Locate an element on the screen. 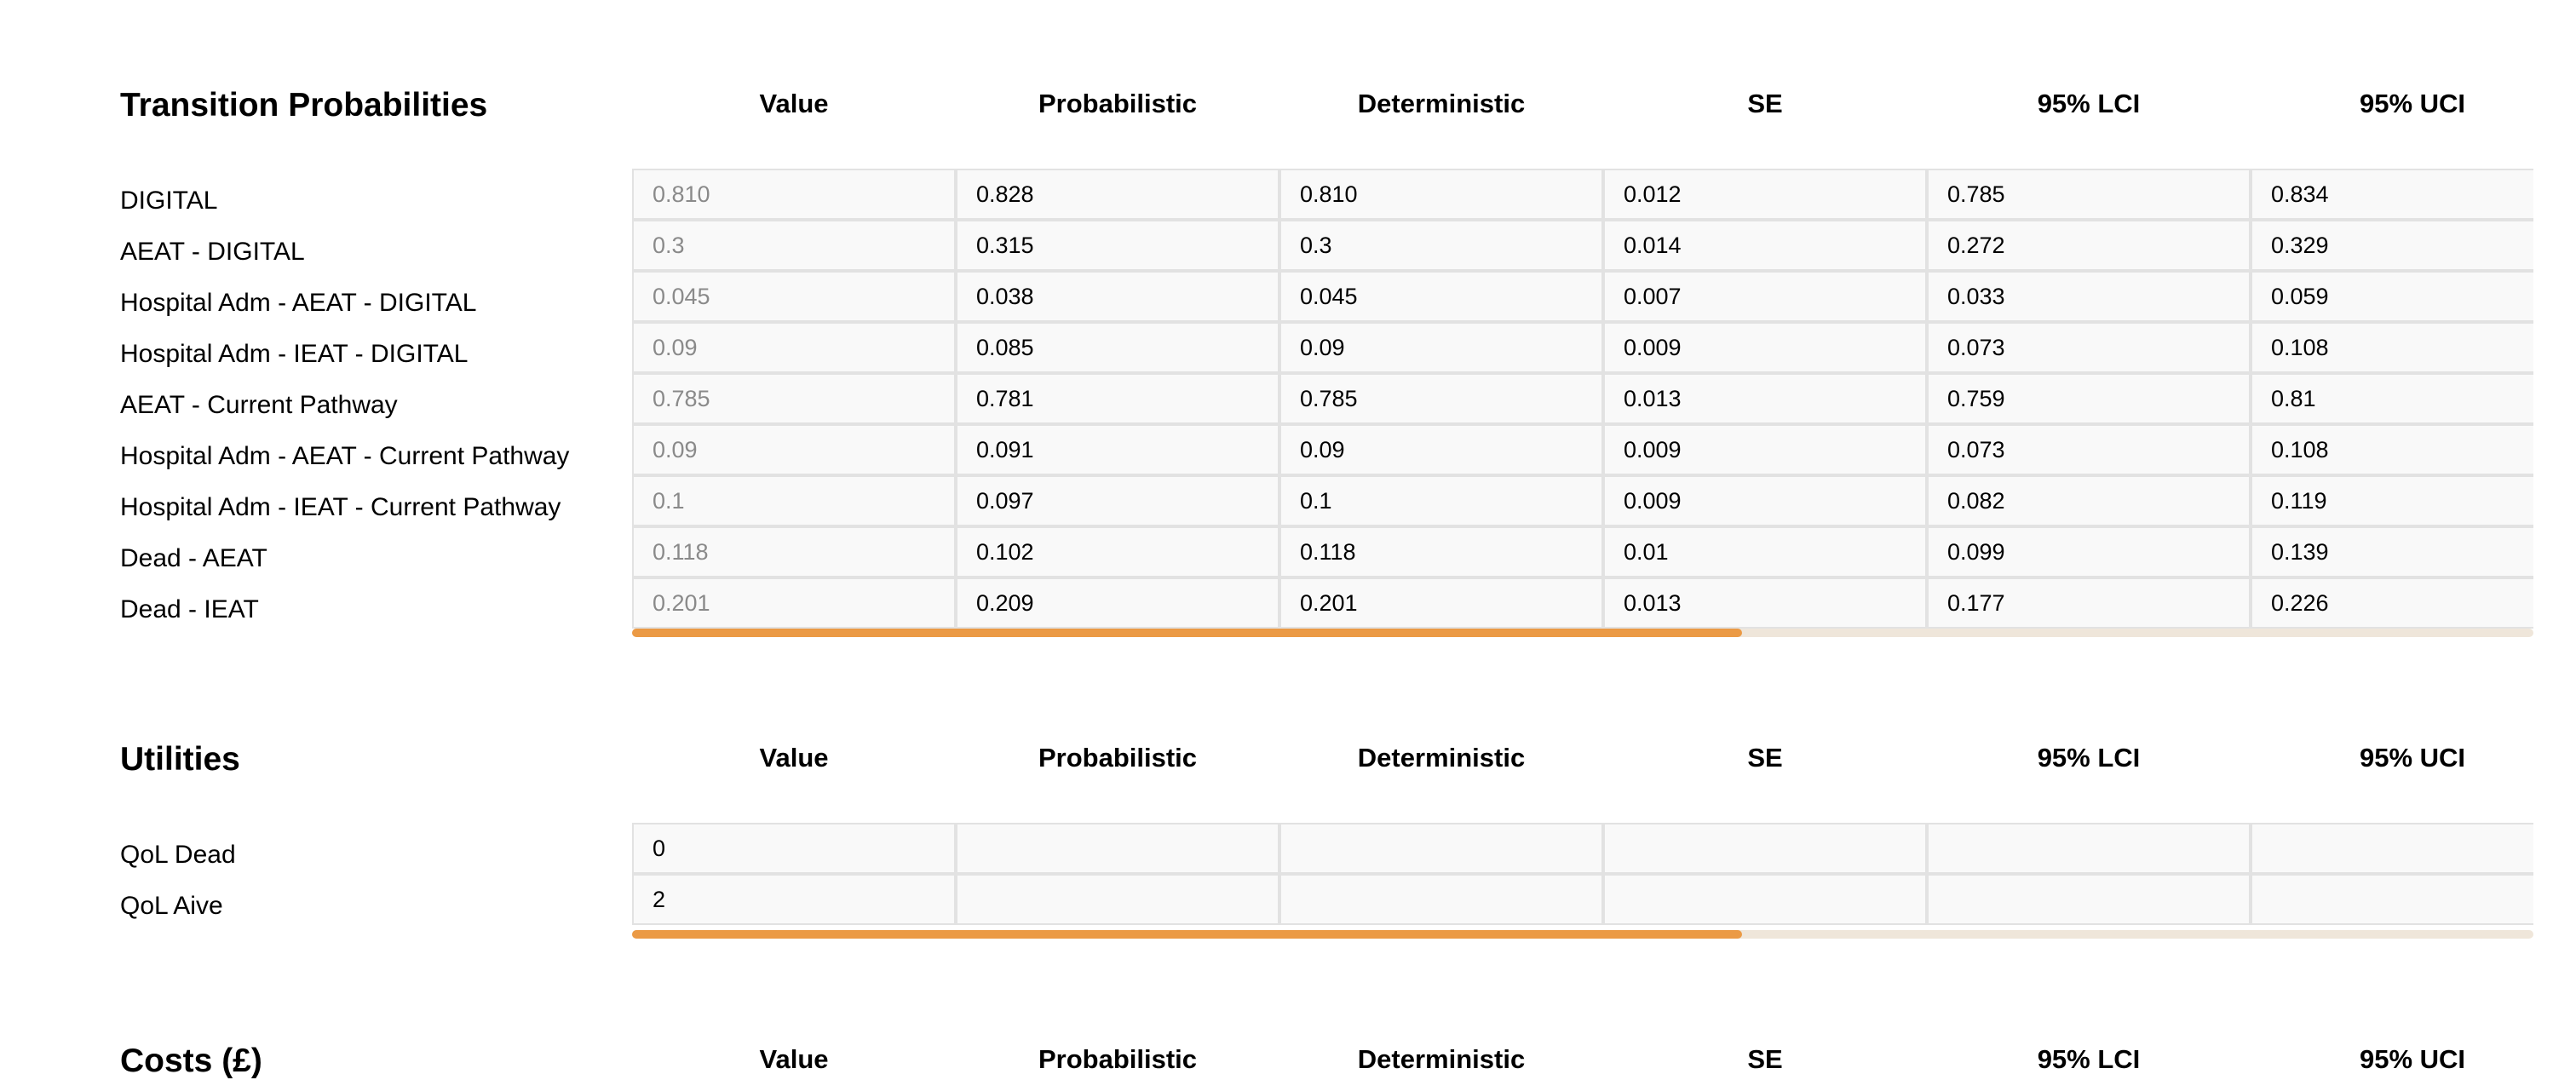 This screenshot has width=2576, height=1080. deterministic-cell: 0.1 is located at coordinates (1441, 501).